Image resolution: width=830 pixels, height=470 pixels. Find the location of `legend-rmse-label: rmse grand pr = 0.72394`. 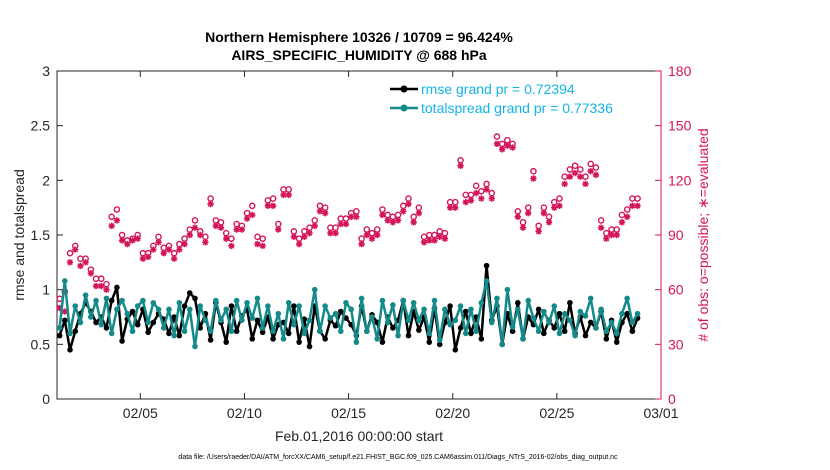

legend-rmse-label: rmse grand pr = 0.72394 is located at coordinates (498, 89).